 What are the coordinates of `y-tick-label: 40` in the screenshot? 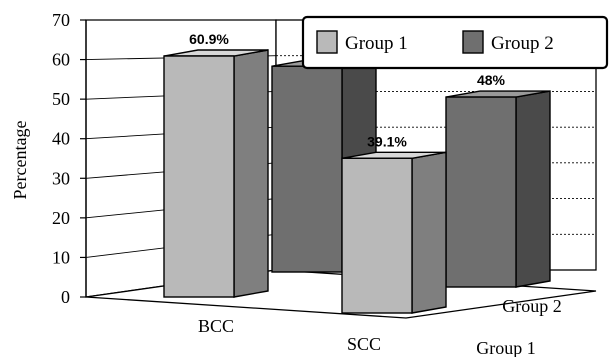 It's located at (61, 139).